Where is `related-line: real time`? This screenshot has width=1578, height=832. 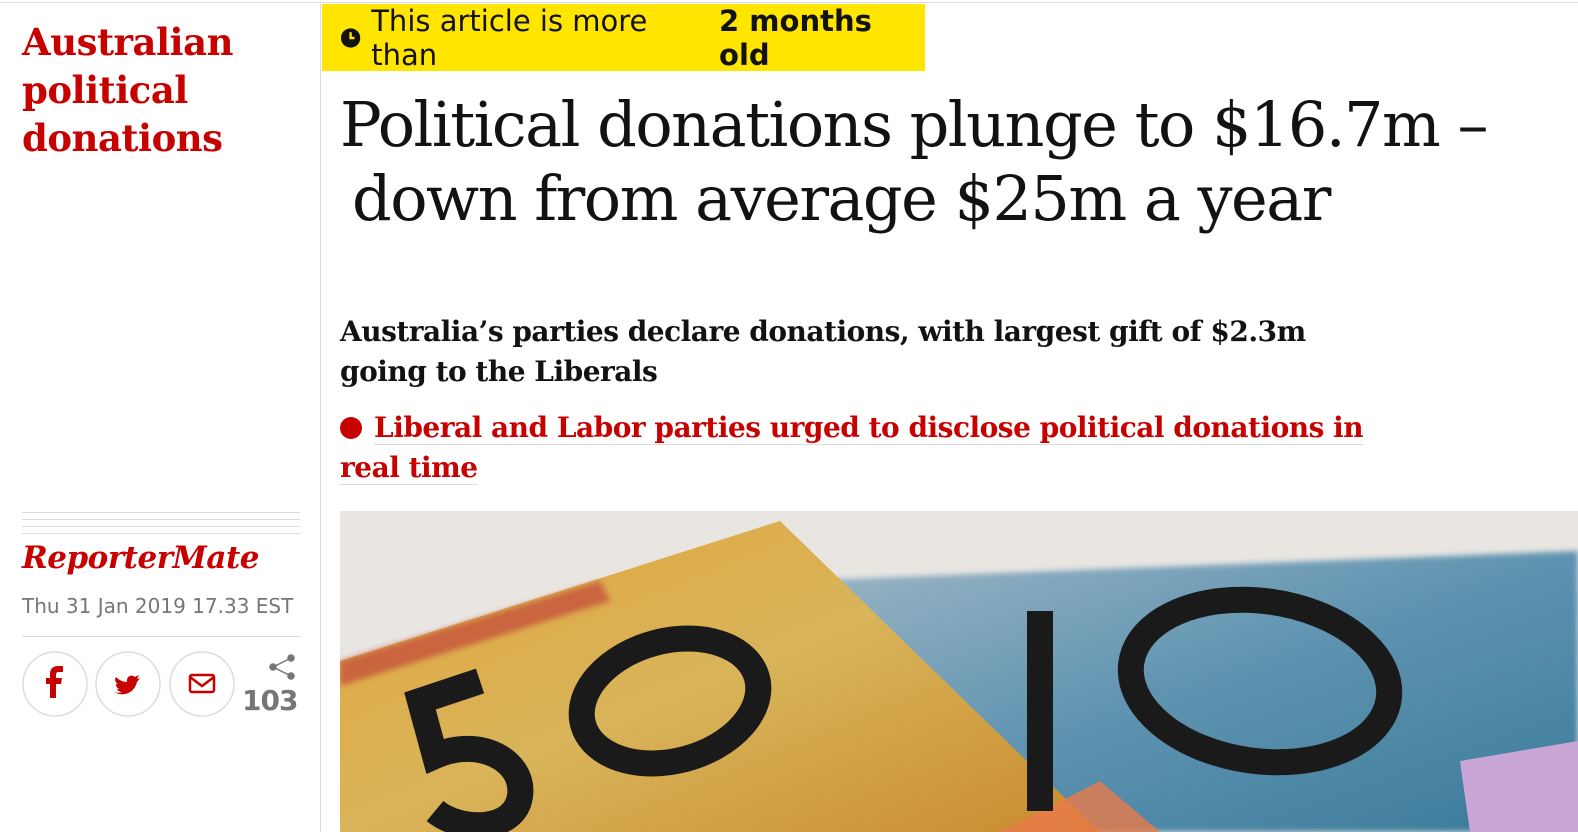 related-line: real time is located at coordinates (409, 468).